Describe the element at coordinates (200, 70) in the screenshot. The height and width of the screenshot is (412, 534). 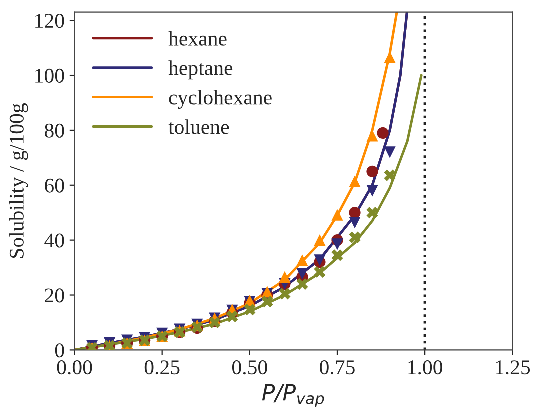
I see `legend-label: heptane` at that location.